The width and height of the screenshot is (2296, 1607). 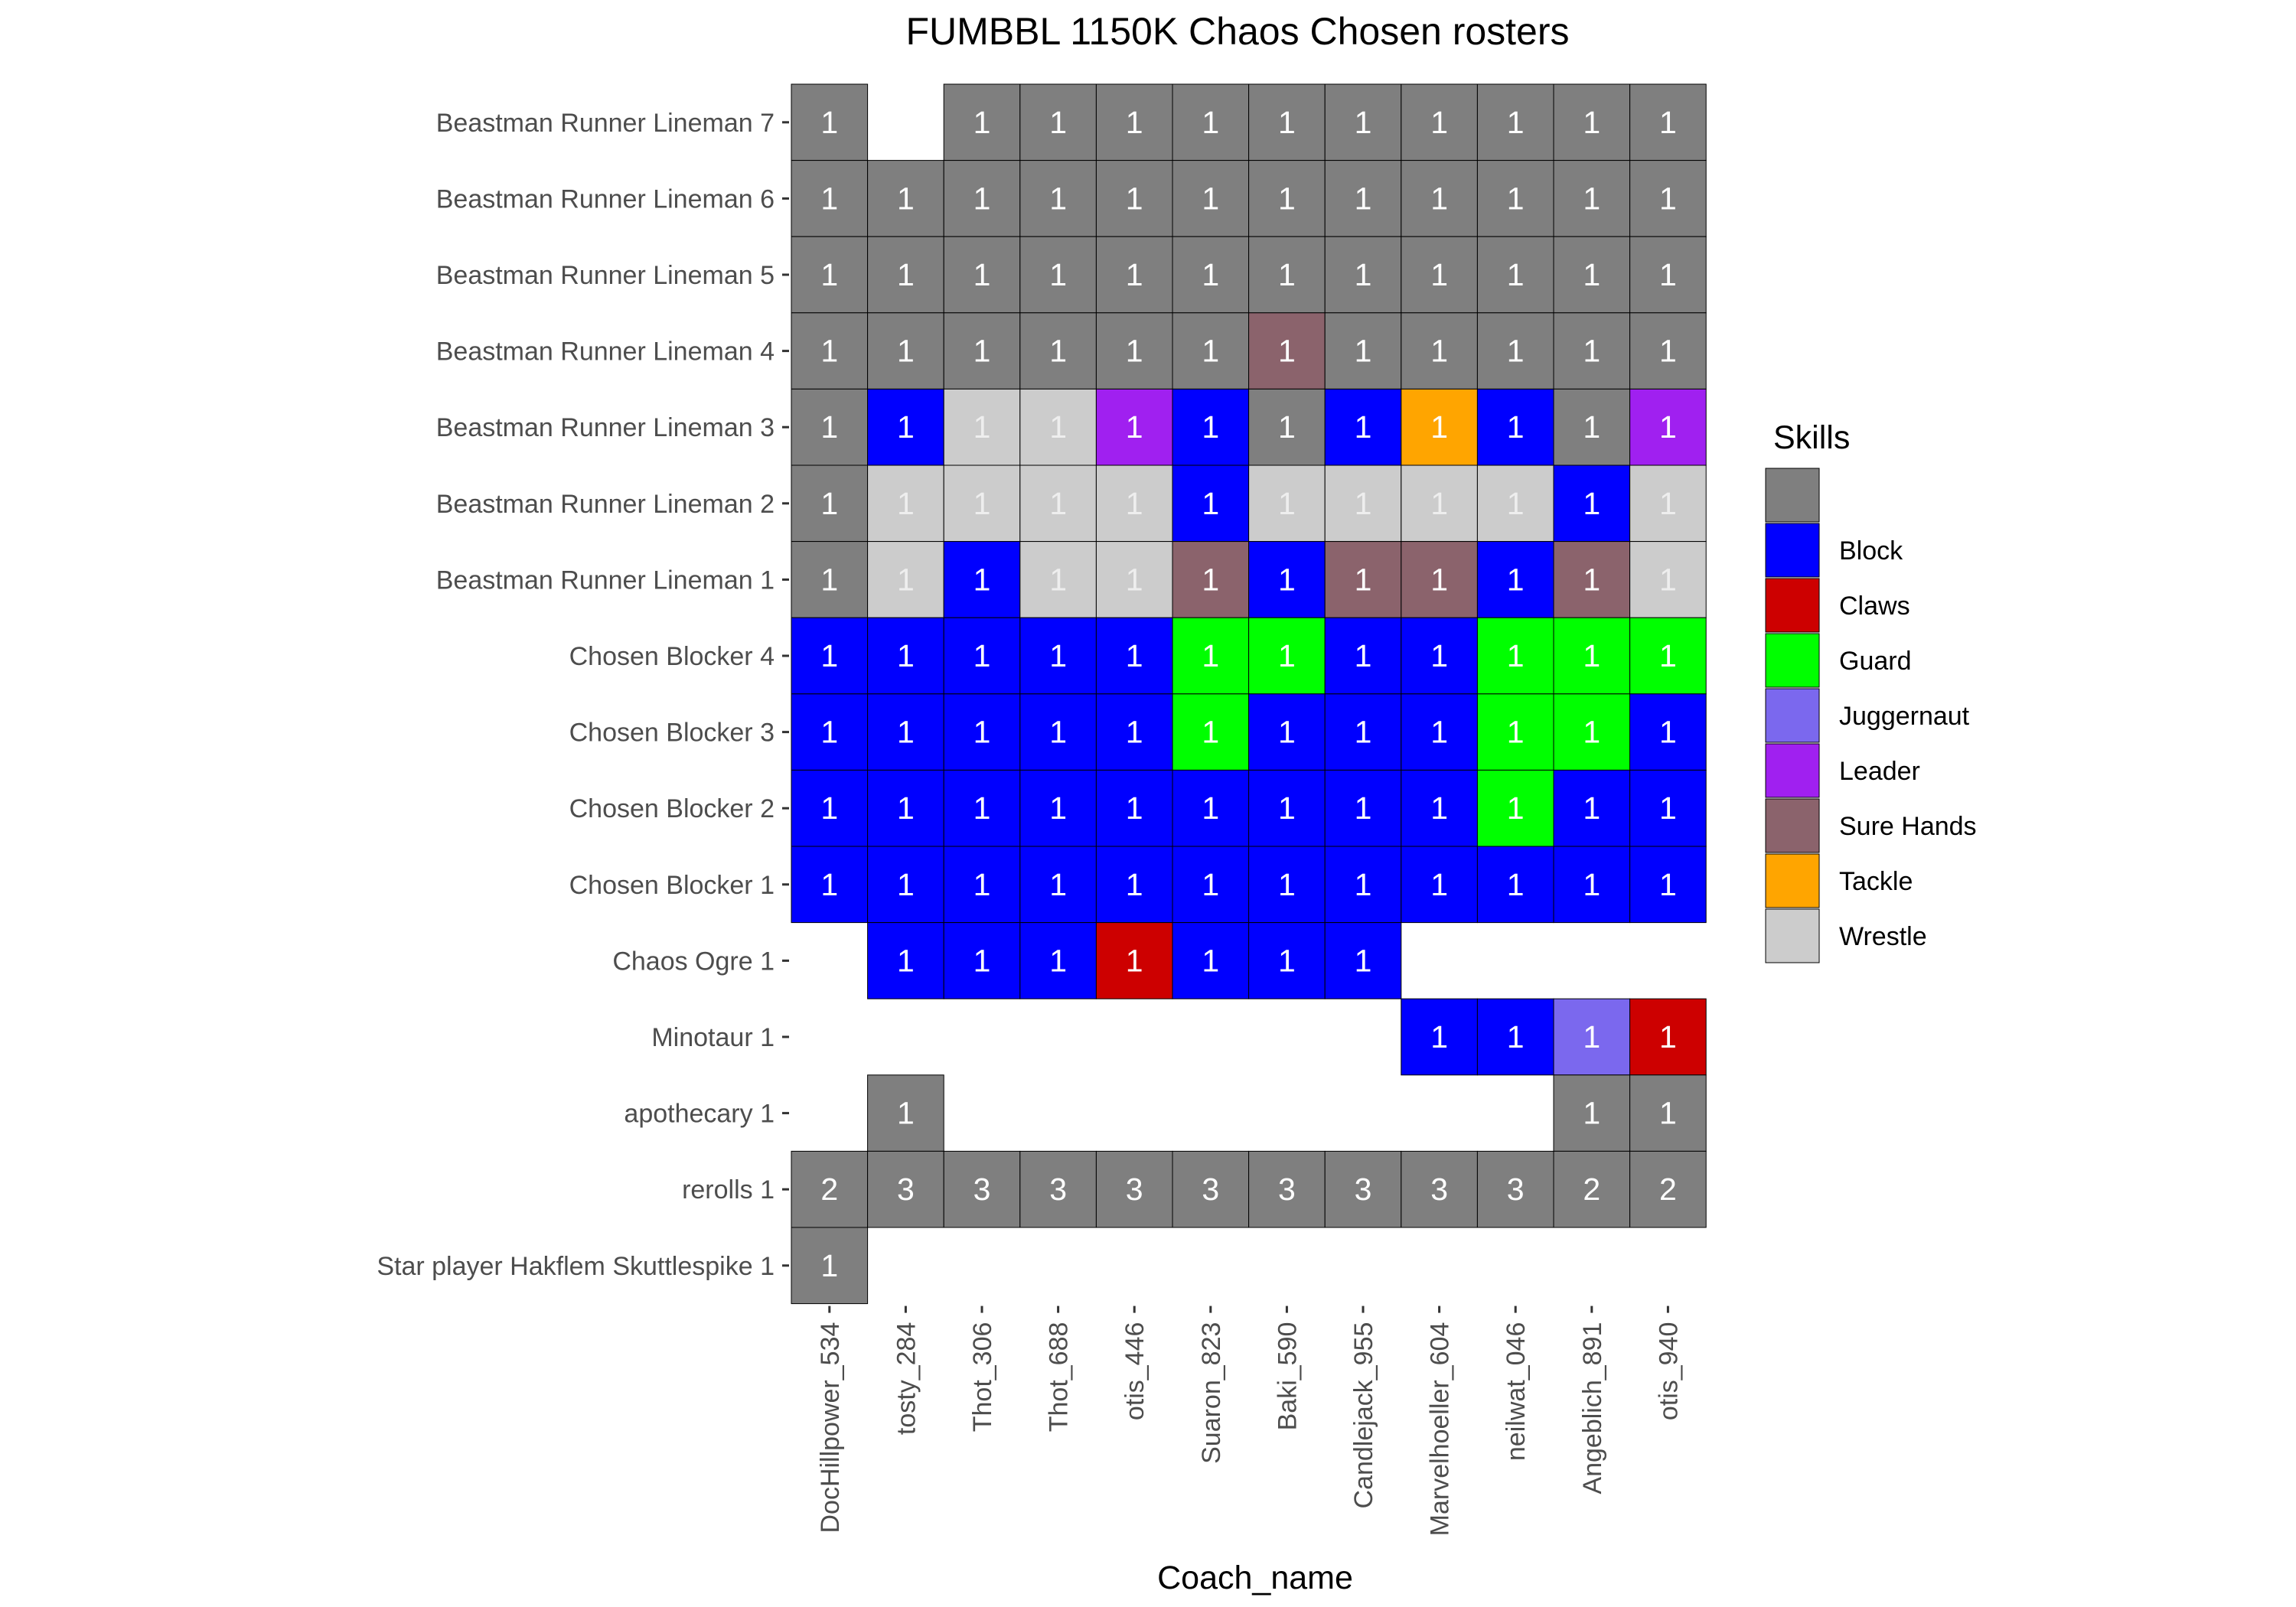 What do you see at coordinates (605, 427) in the screenshot?
I see `y-tick-label: Beastman Runner Lineman 3` at bounding box center [605, 427].